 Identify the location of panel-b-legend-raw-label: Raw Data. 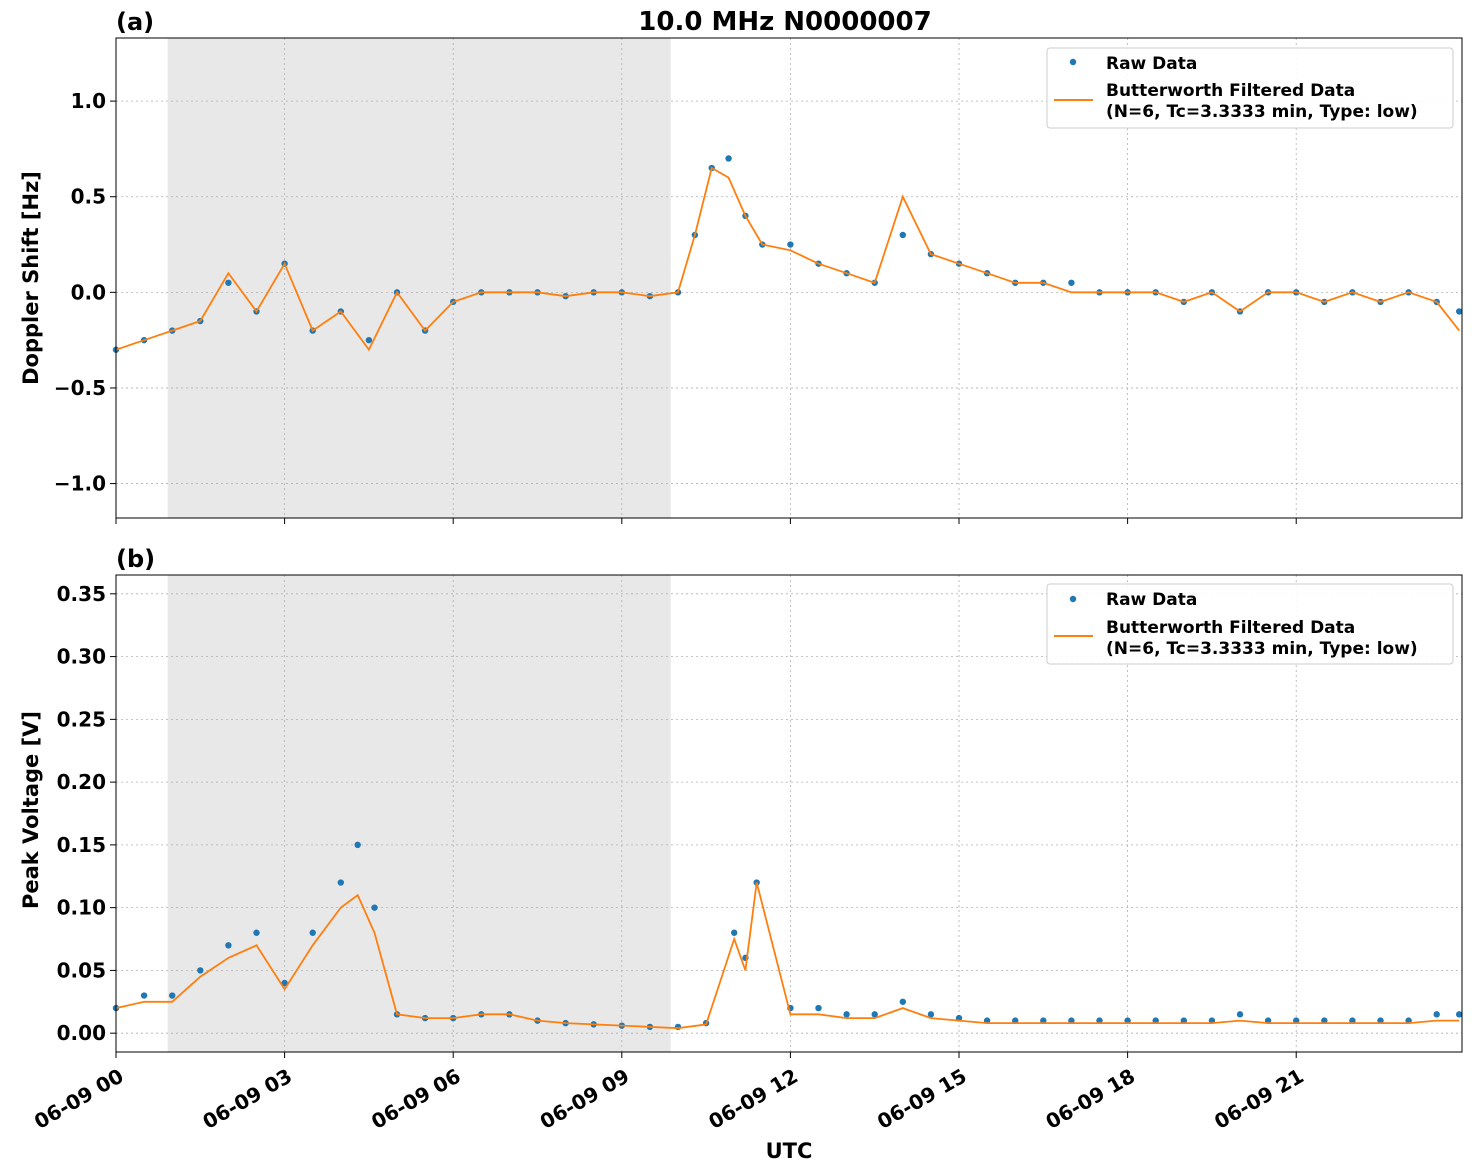
(1151, 600).